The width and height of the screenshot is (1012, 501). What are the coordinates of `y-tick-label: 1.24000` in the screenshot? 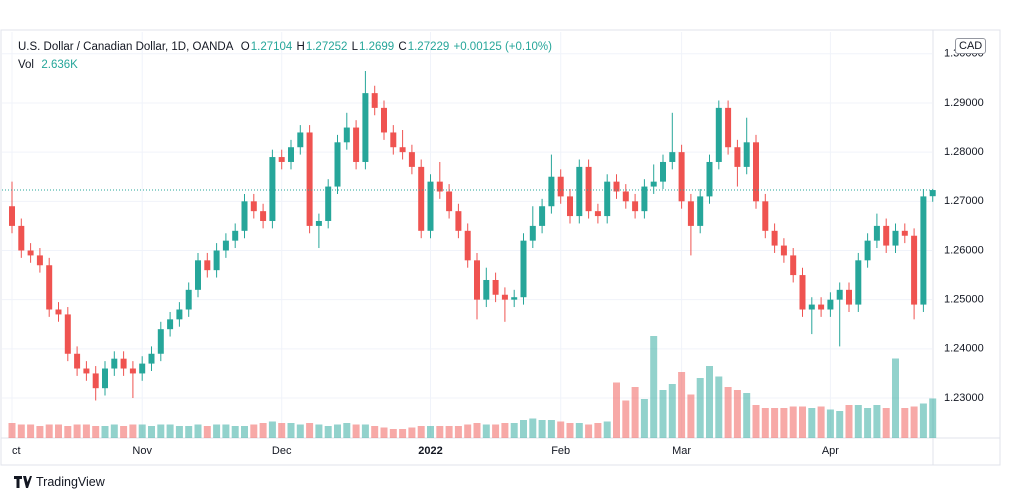 It's located at (964, 349).